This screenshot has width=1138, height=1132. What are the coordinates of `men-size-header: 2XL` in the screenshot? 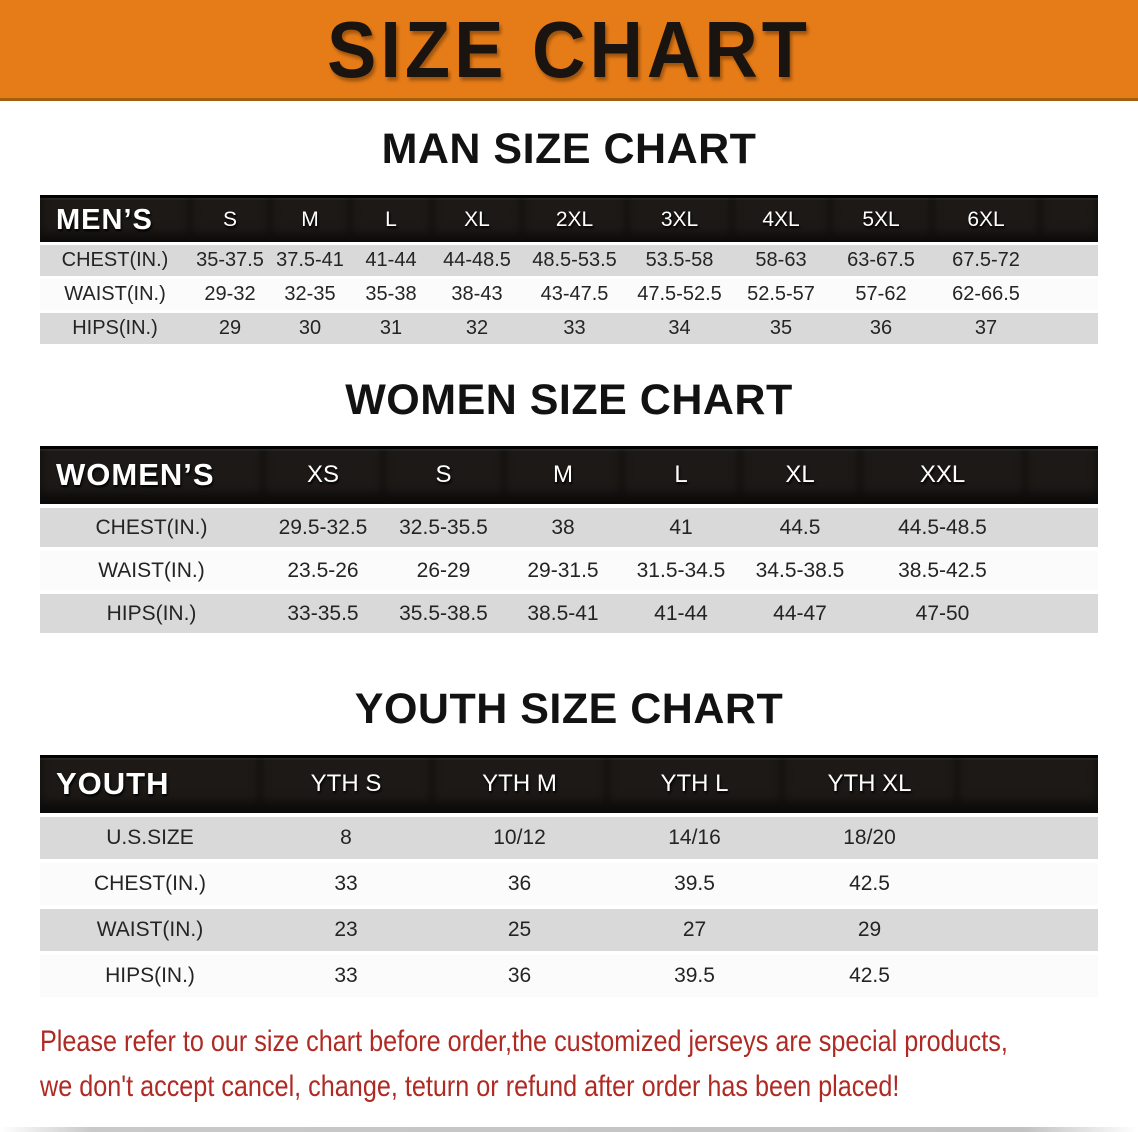 It's located at (574, 218).